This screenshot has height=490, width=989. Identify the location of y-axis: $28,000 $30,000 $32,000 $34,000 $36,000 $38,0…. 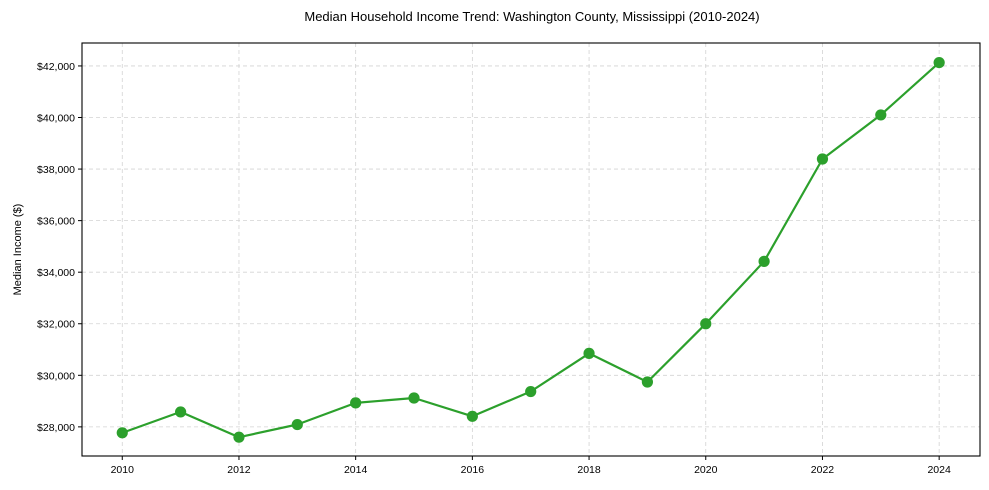
(59, 247).